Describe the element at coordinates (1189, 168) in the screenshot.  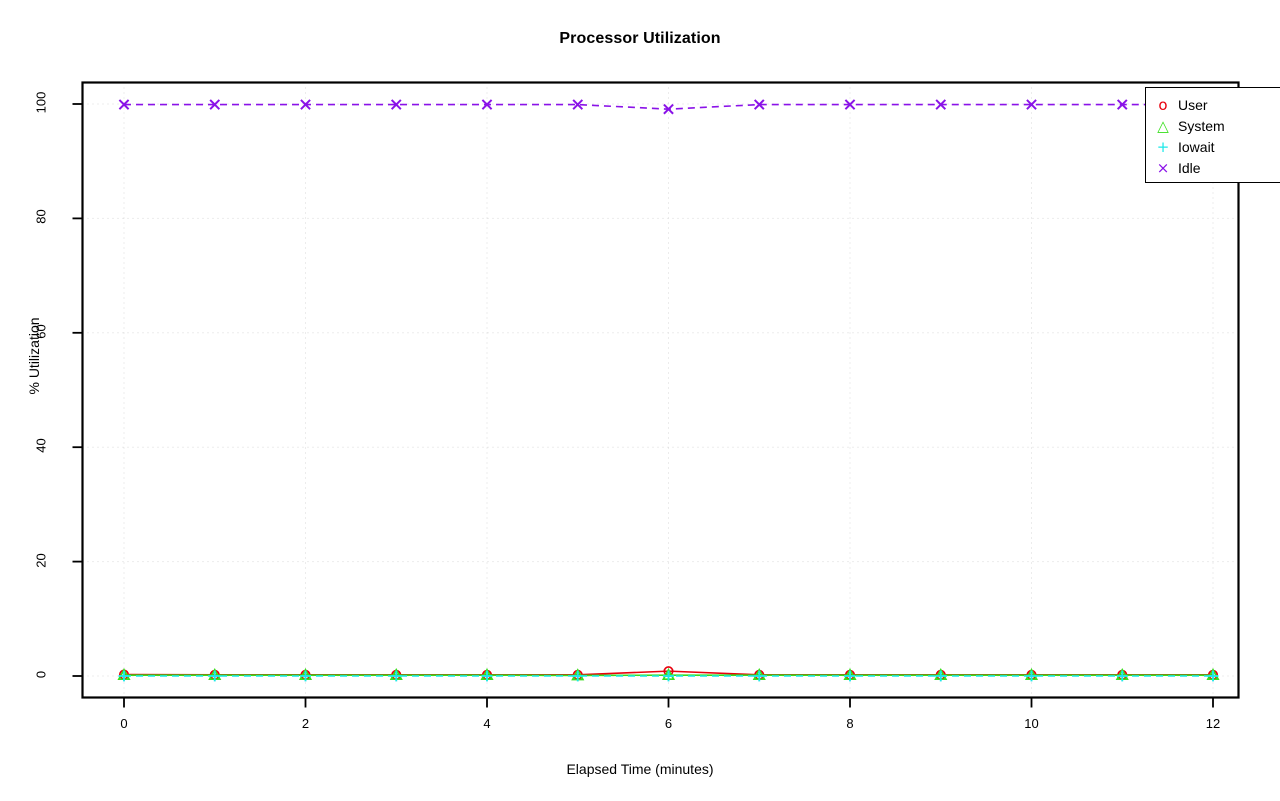
I see `legend-item-label: Idle` at that location.